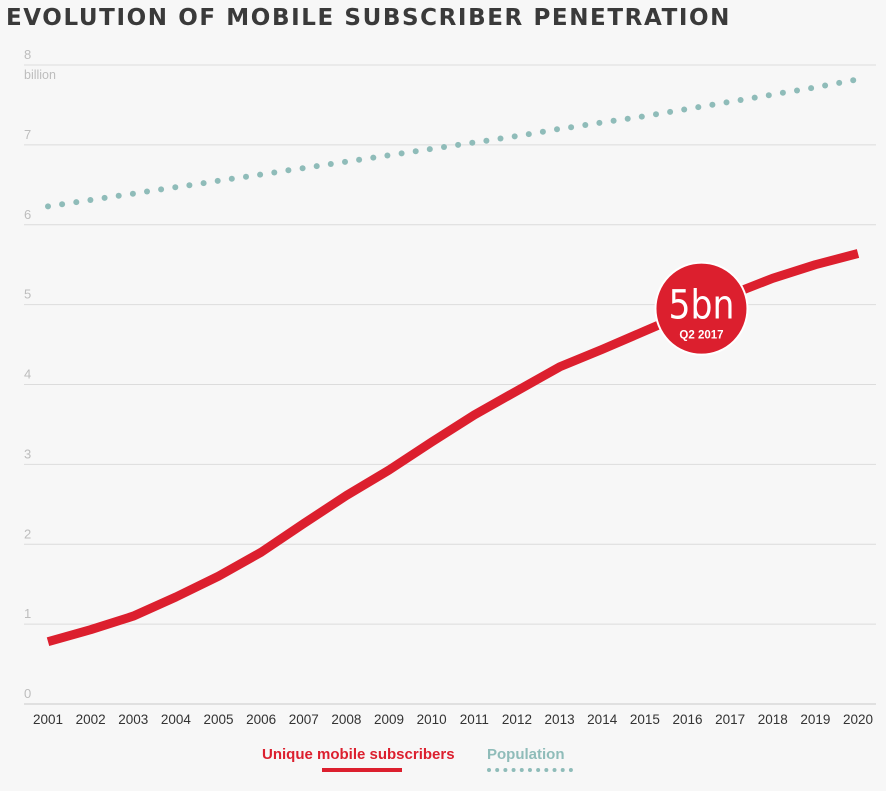  I want to click on annotation-label: Q2 2017, so click(701, 336).